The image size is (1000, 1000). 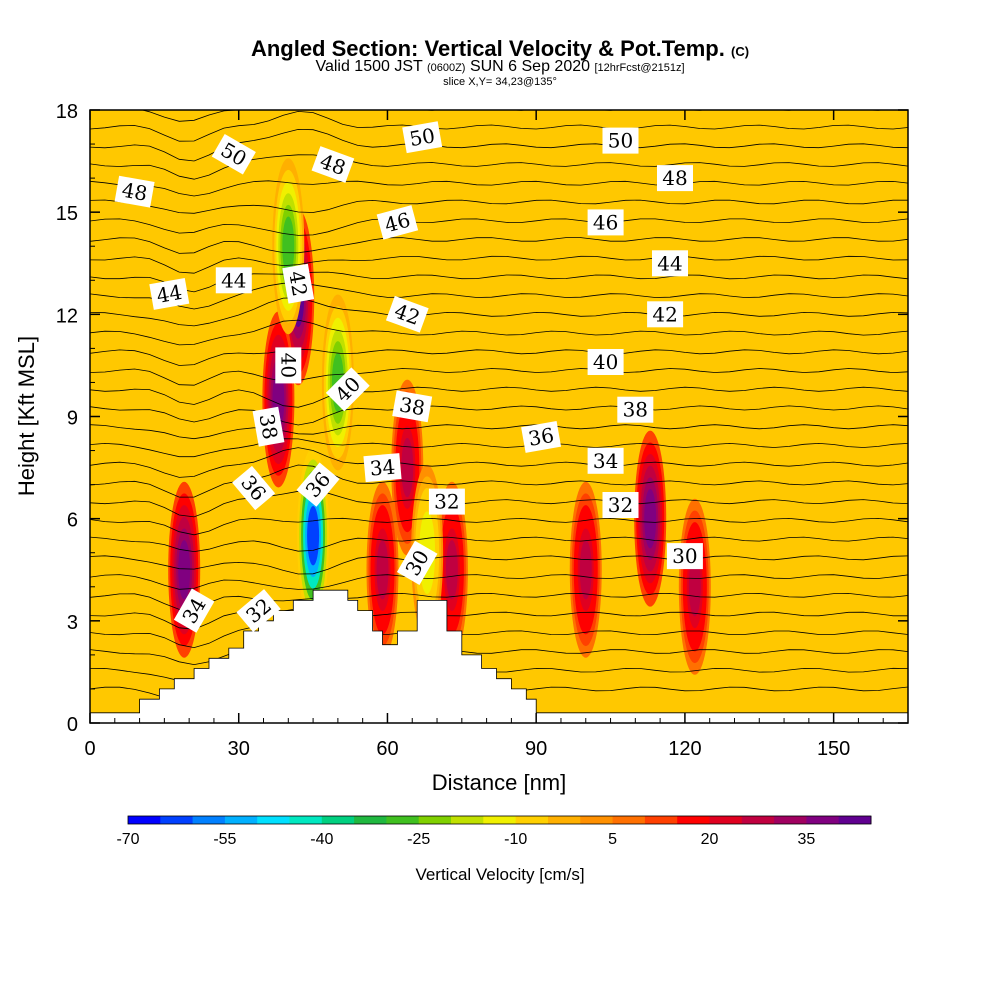 I want to click on colorbar-tick-label: -40, so click(x=321, y=839).